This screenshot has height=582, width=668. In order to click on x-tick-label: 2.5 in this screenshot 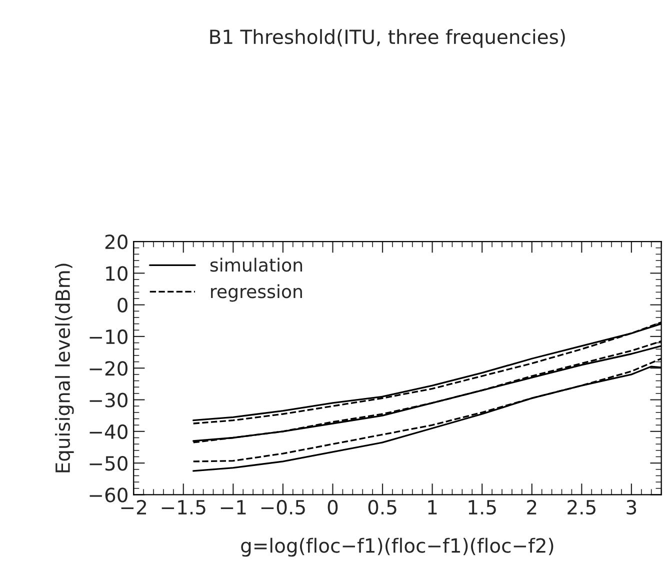, I will do `click(582, 507)`.